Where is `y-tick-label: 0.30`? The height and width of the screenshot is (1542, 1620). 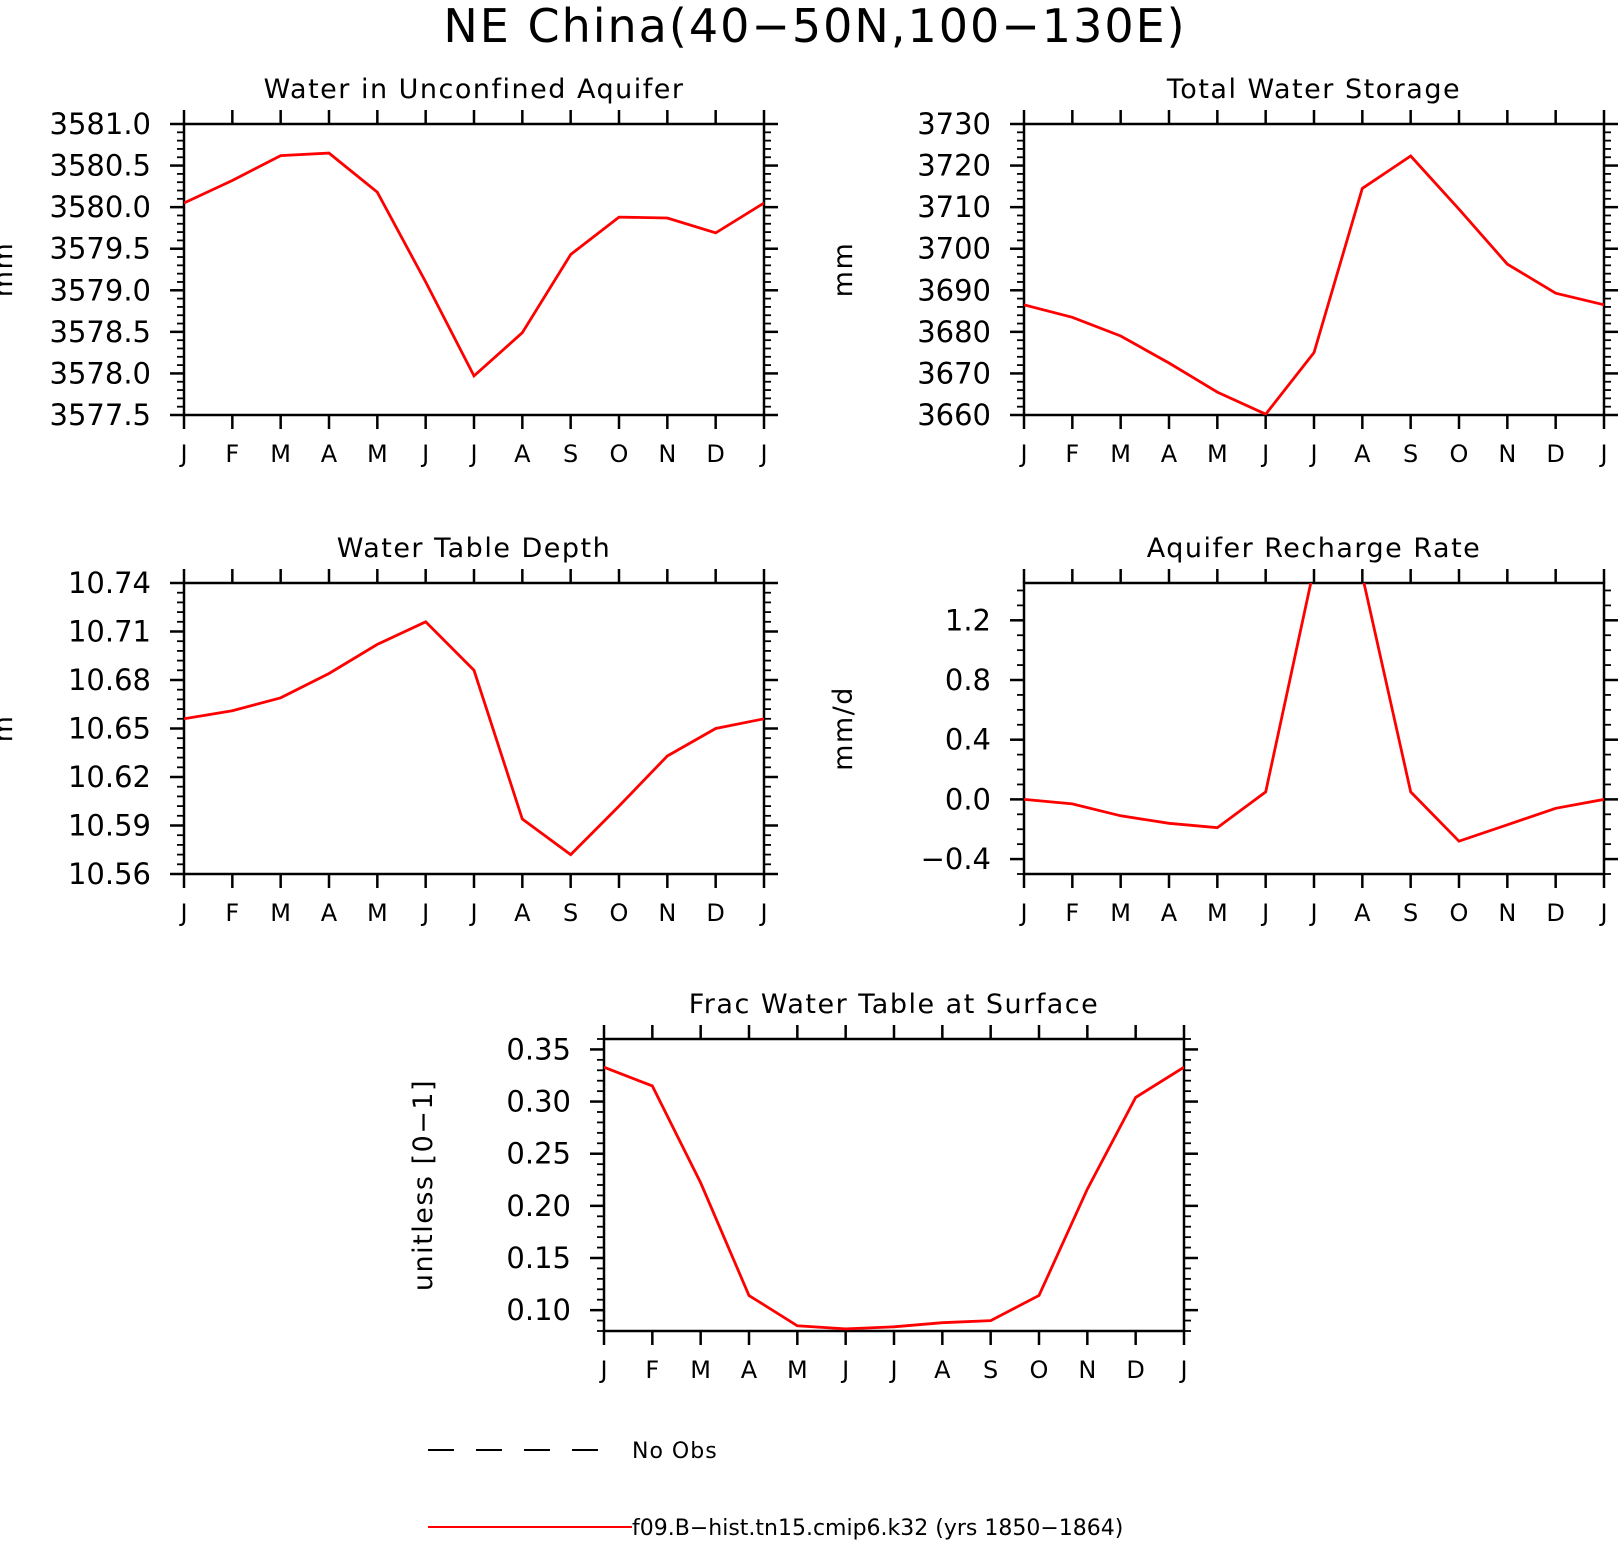
y-tick-label: 0.30 is located at coordinates (538, 1102).